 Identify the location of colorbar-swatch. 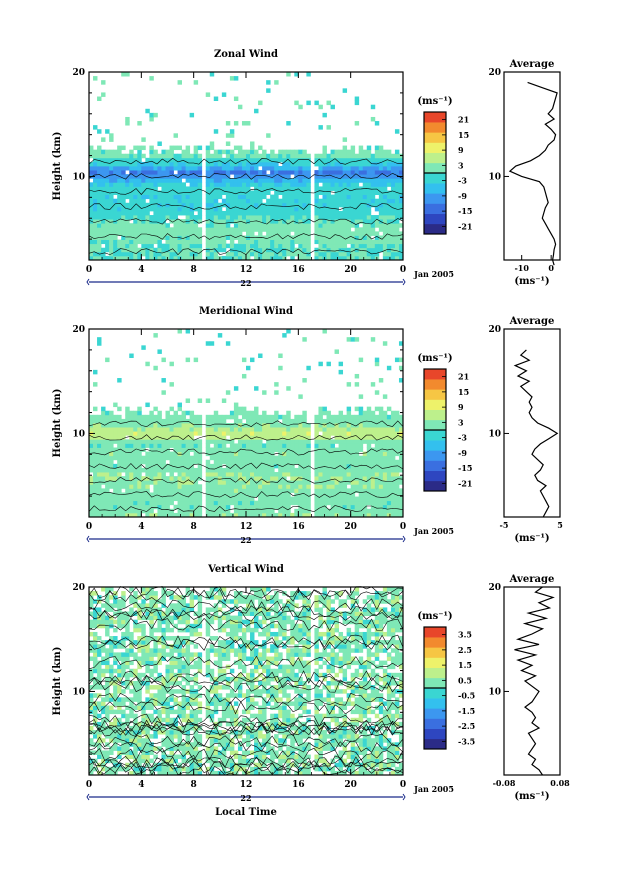
(435, 374).